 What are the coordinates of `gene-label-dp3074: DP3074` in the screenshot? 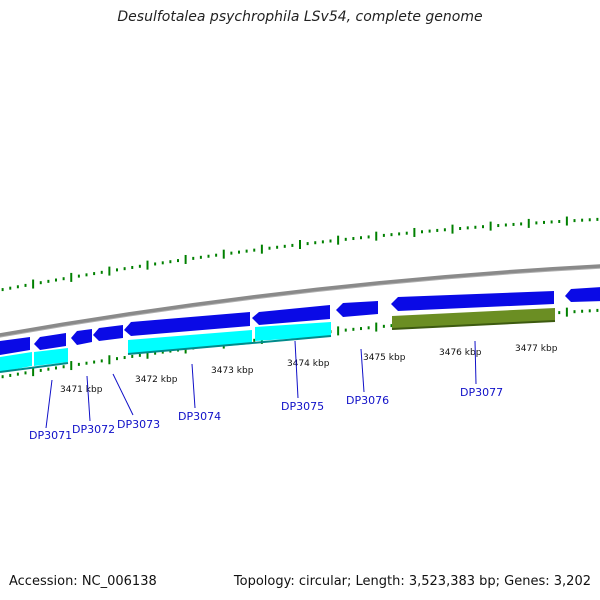 It's located at (199, 416).